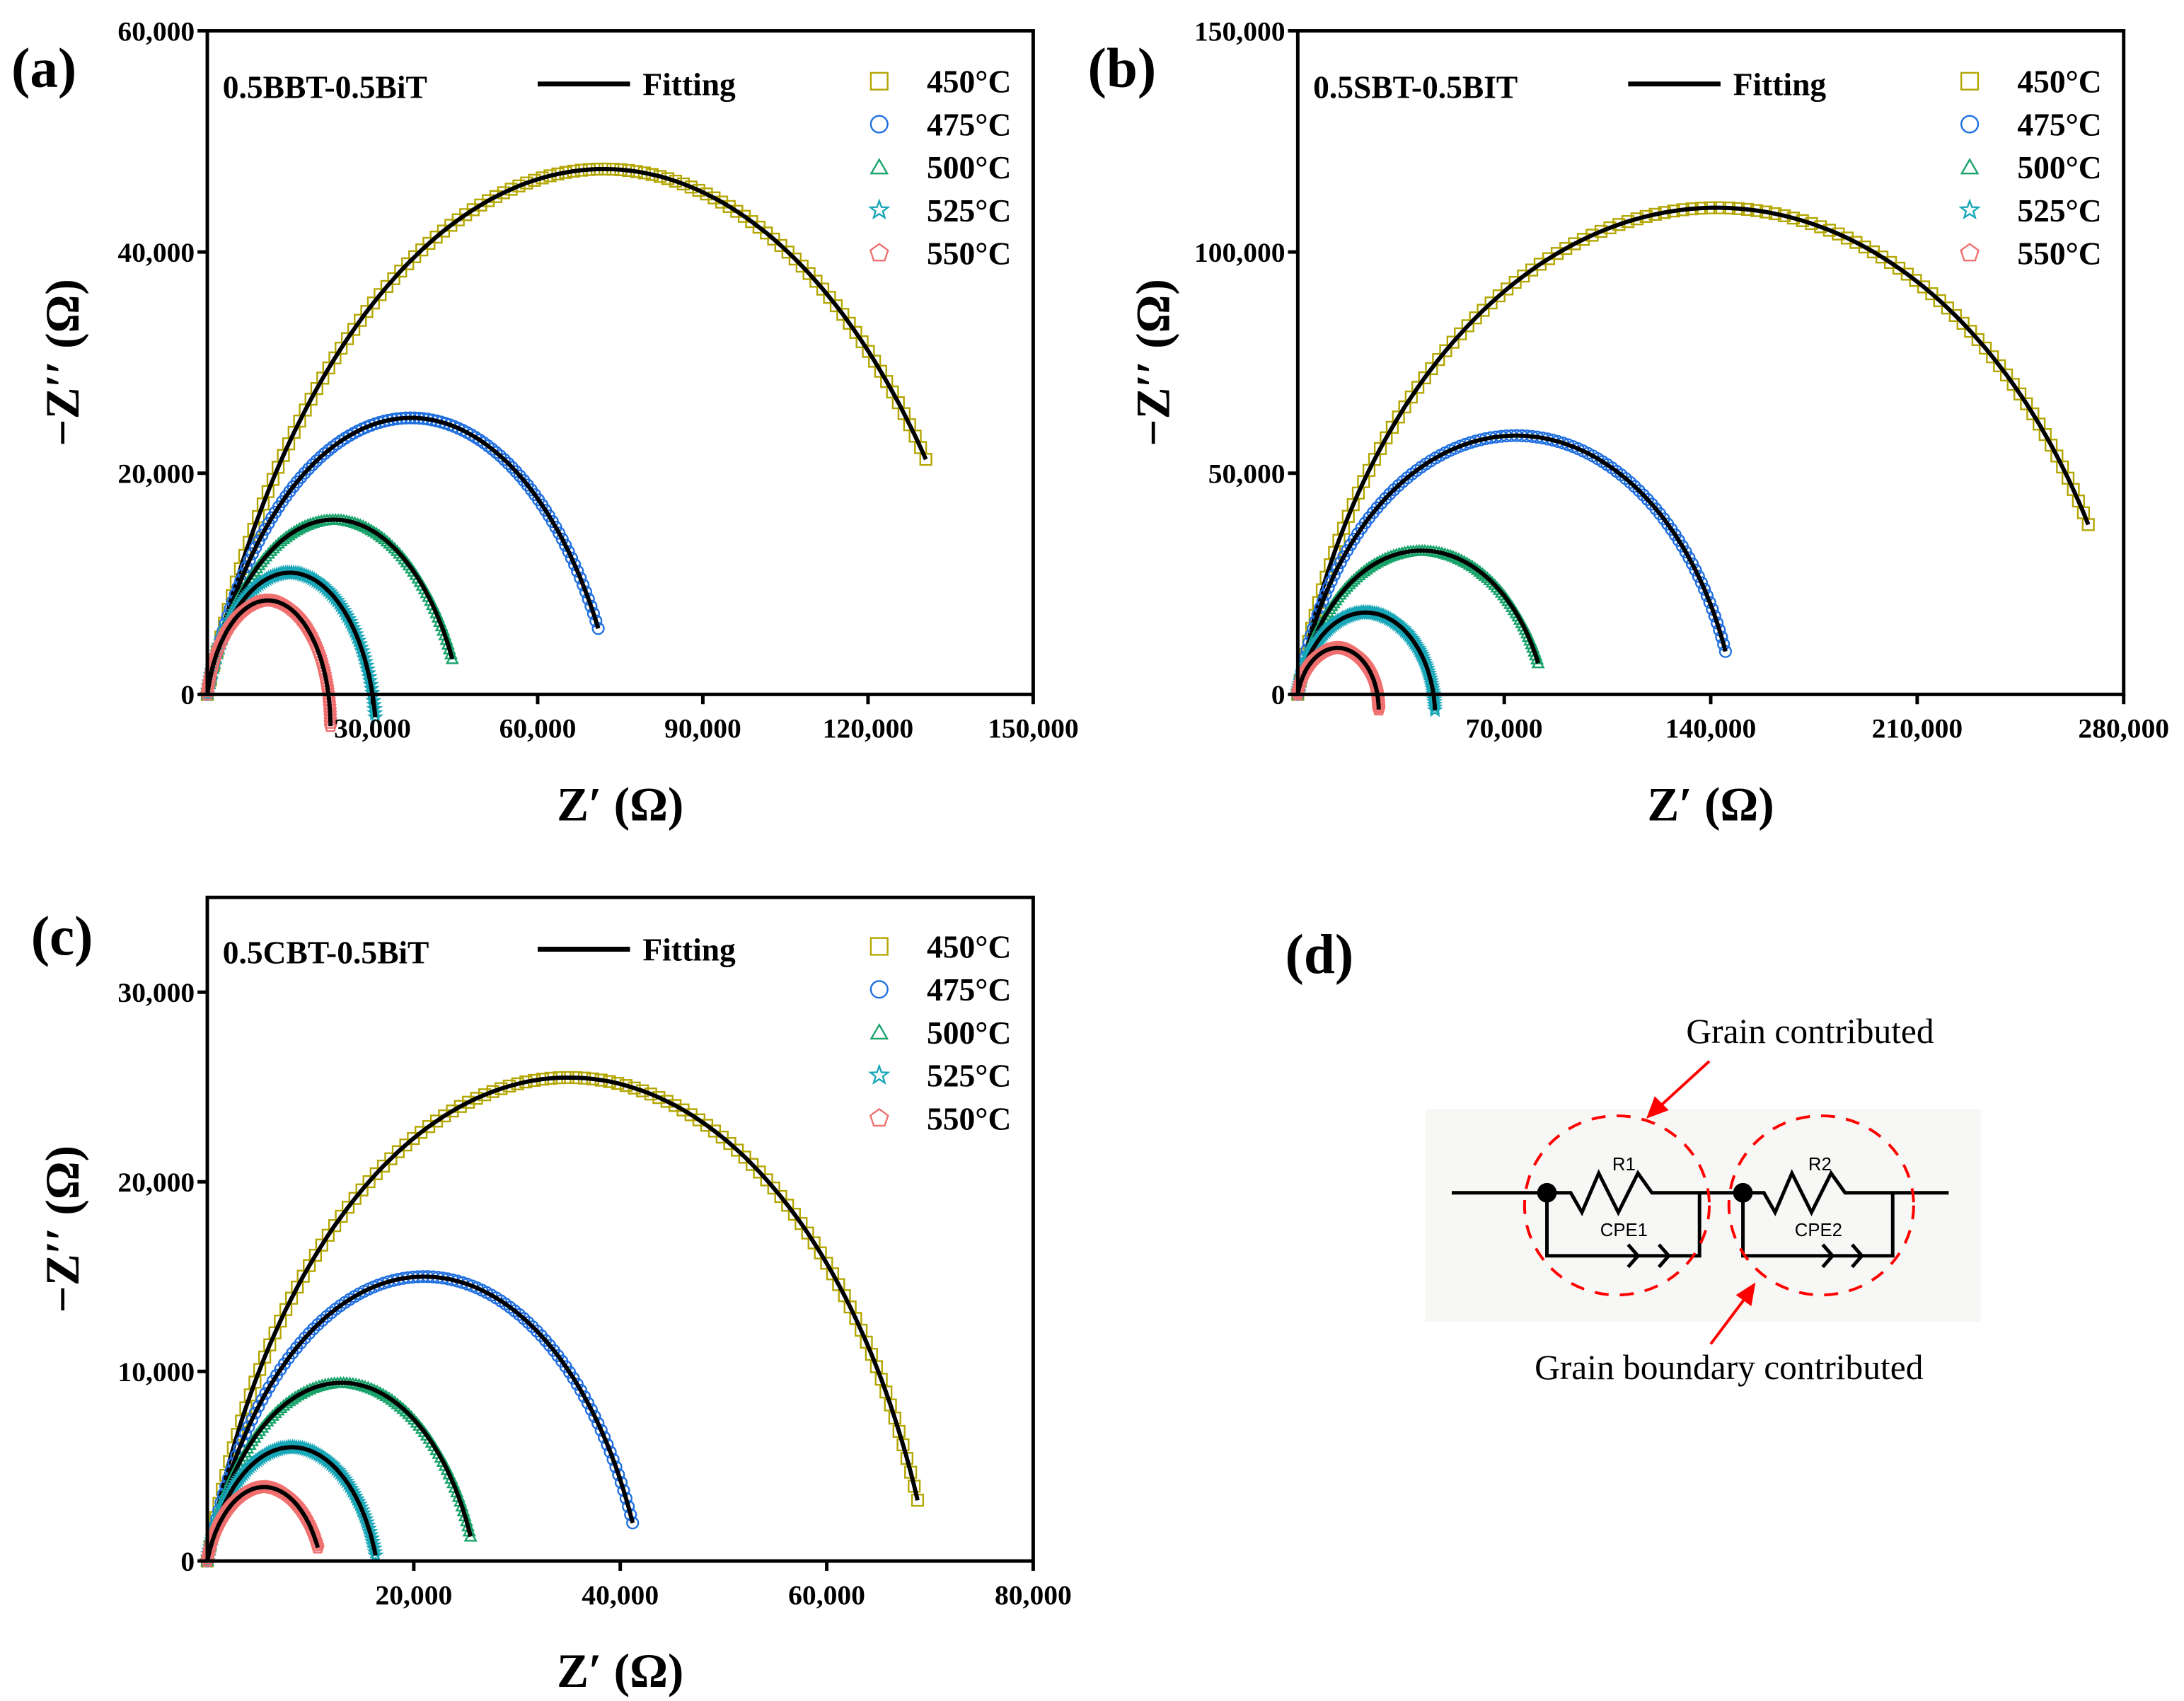 Image resolution: width=2184 pixels, height=1701 pixels. Describe the element at coordinates (1624, 1165) in the screenshot. I see `r1-label: R1` at that location.